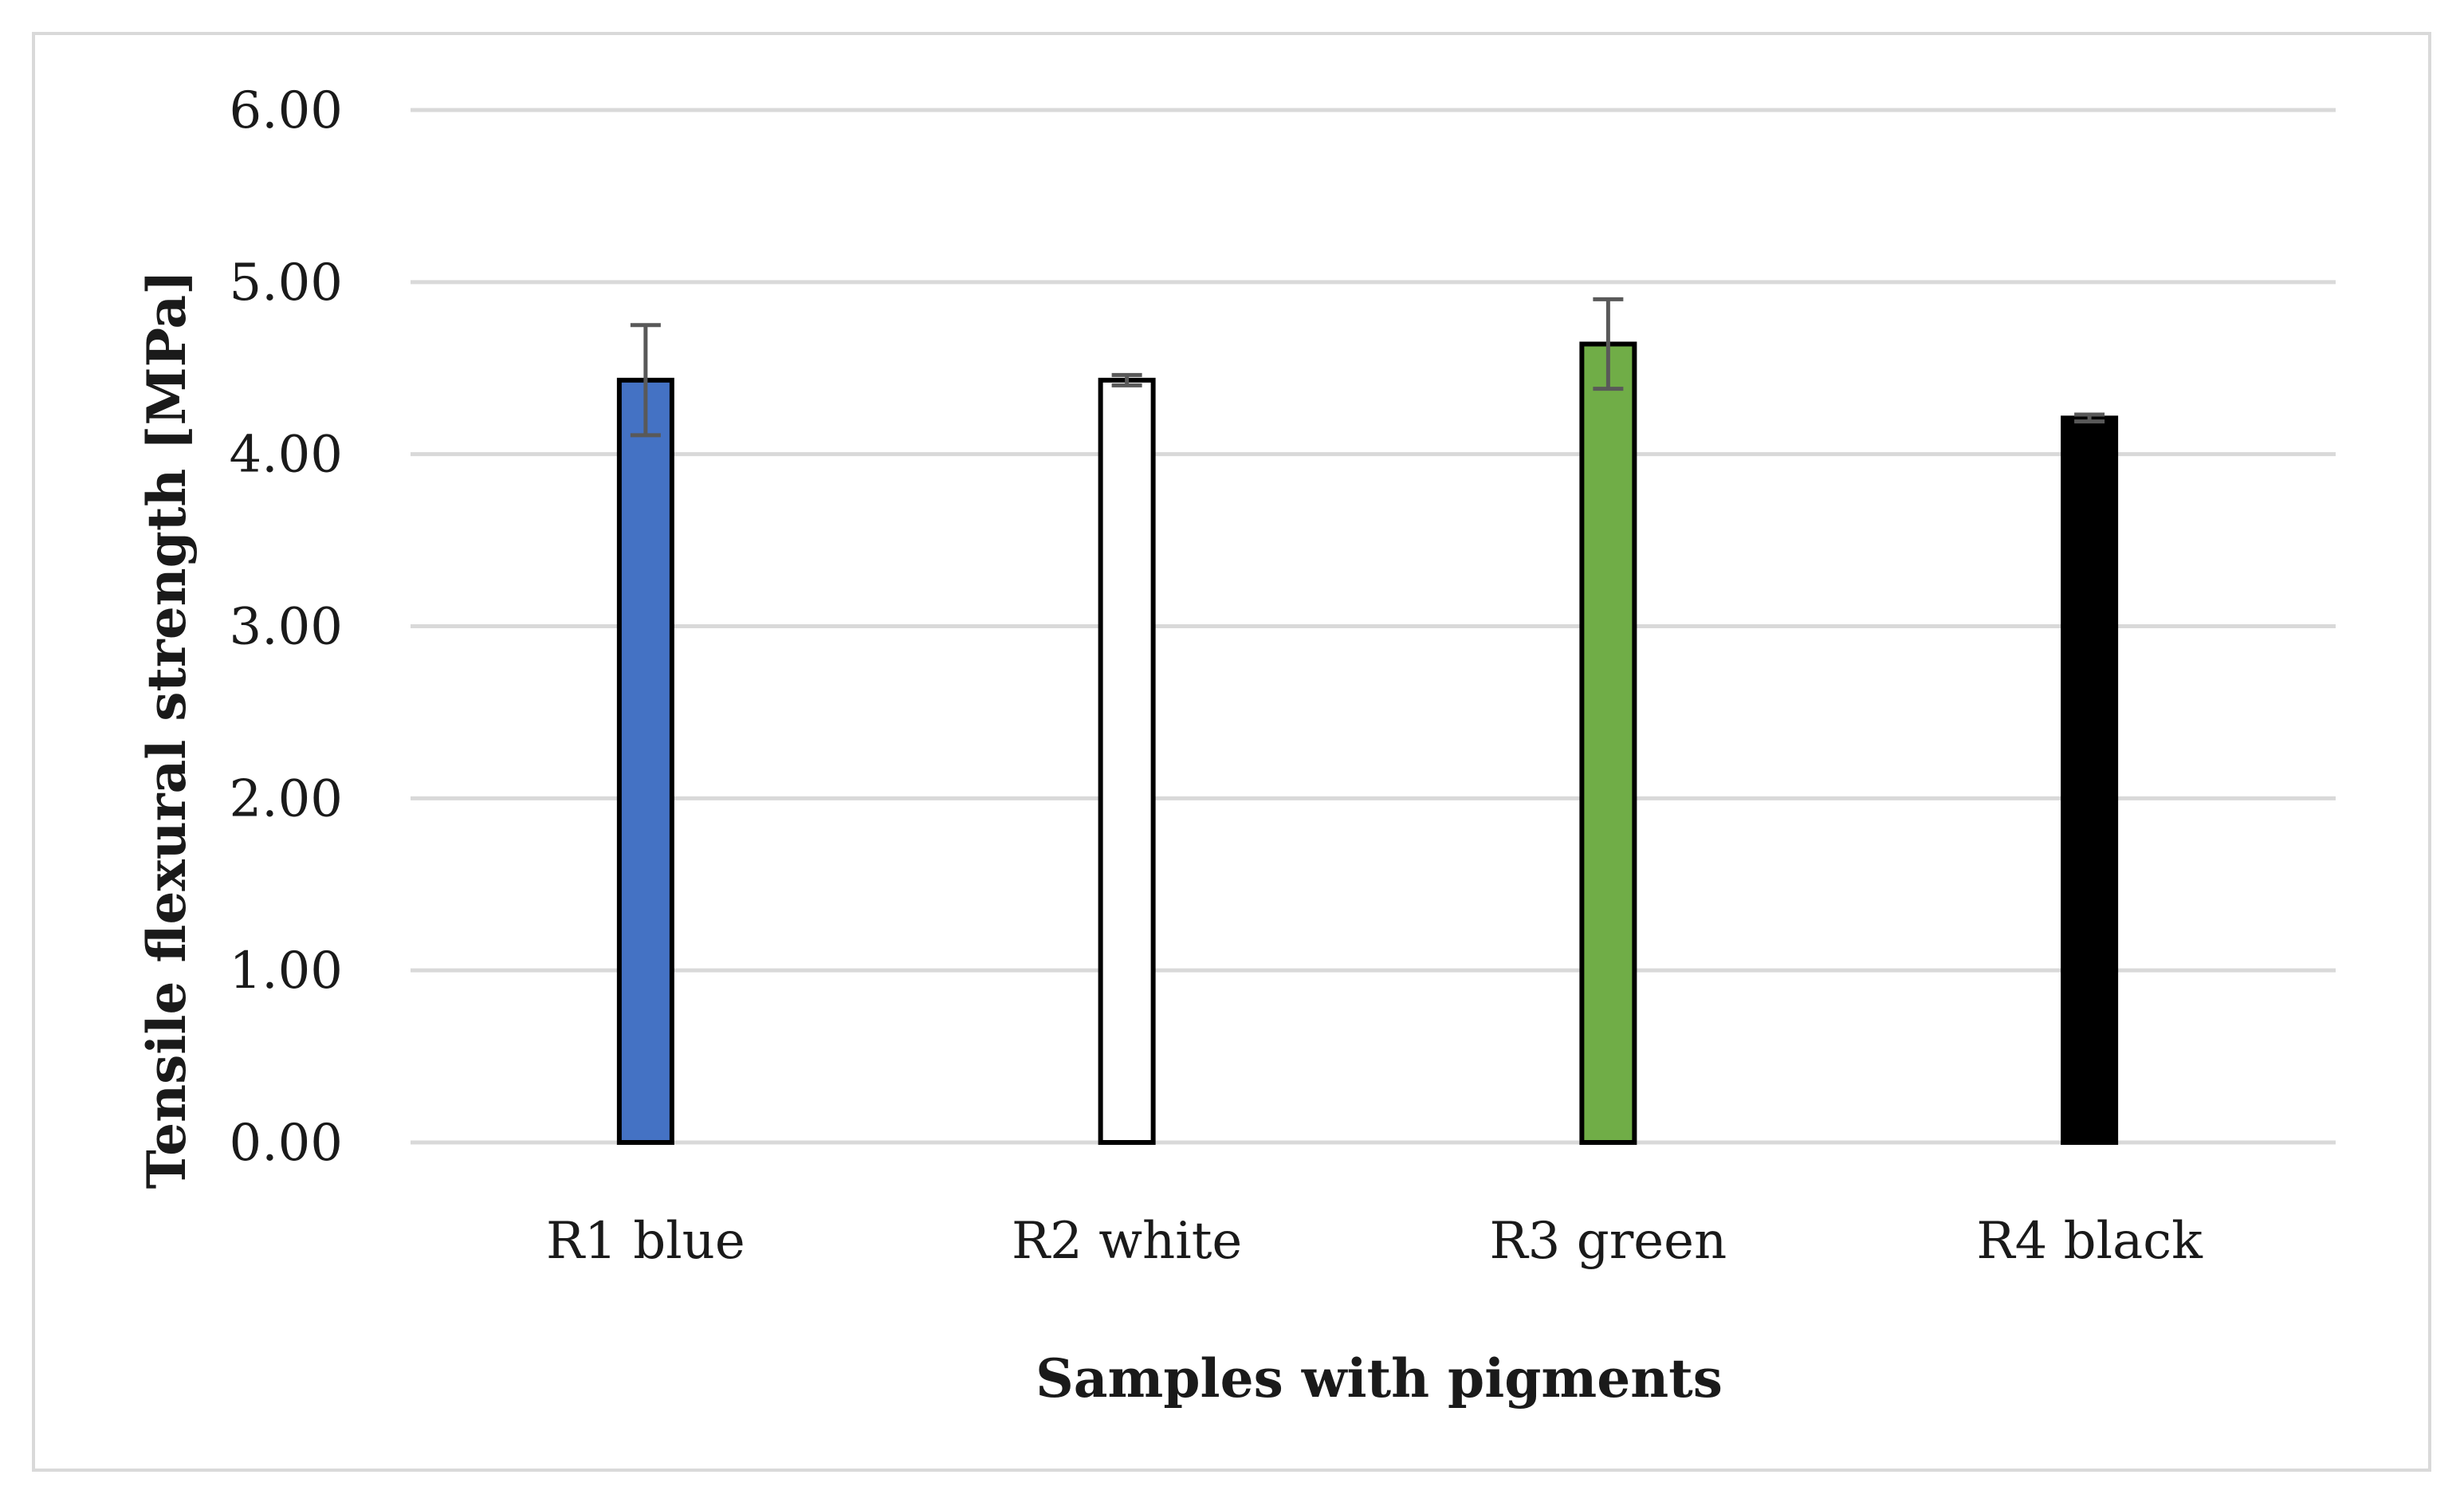  What do you see at coordinates (1367, 367) in the screenshot?
I see `error-bars` at bounding box center [1367, 367].